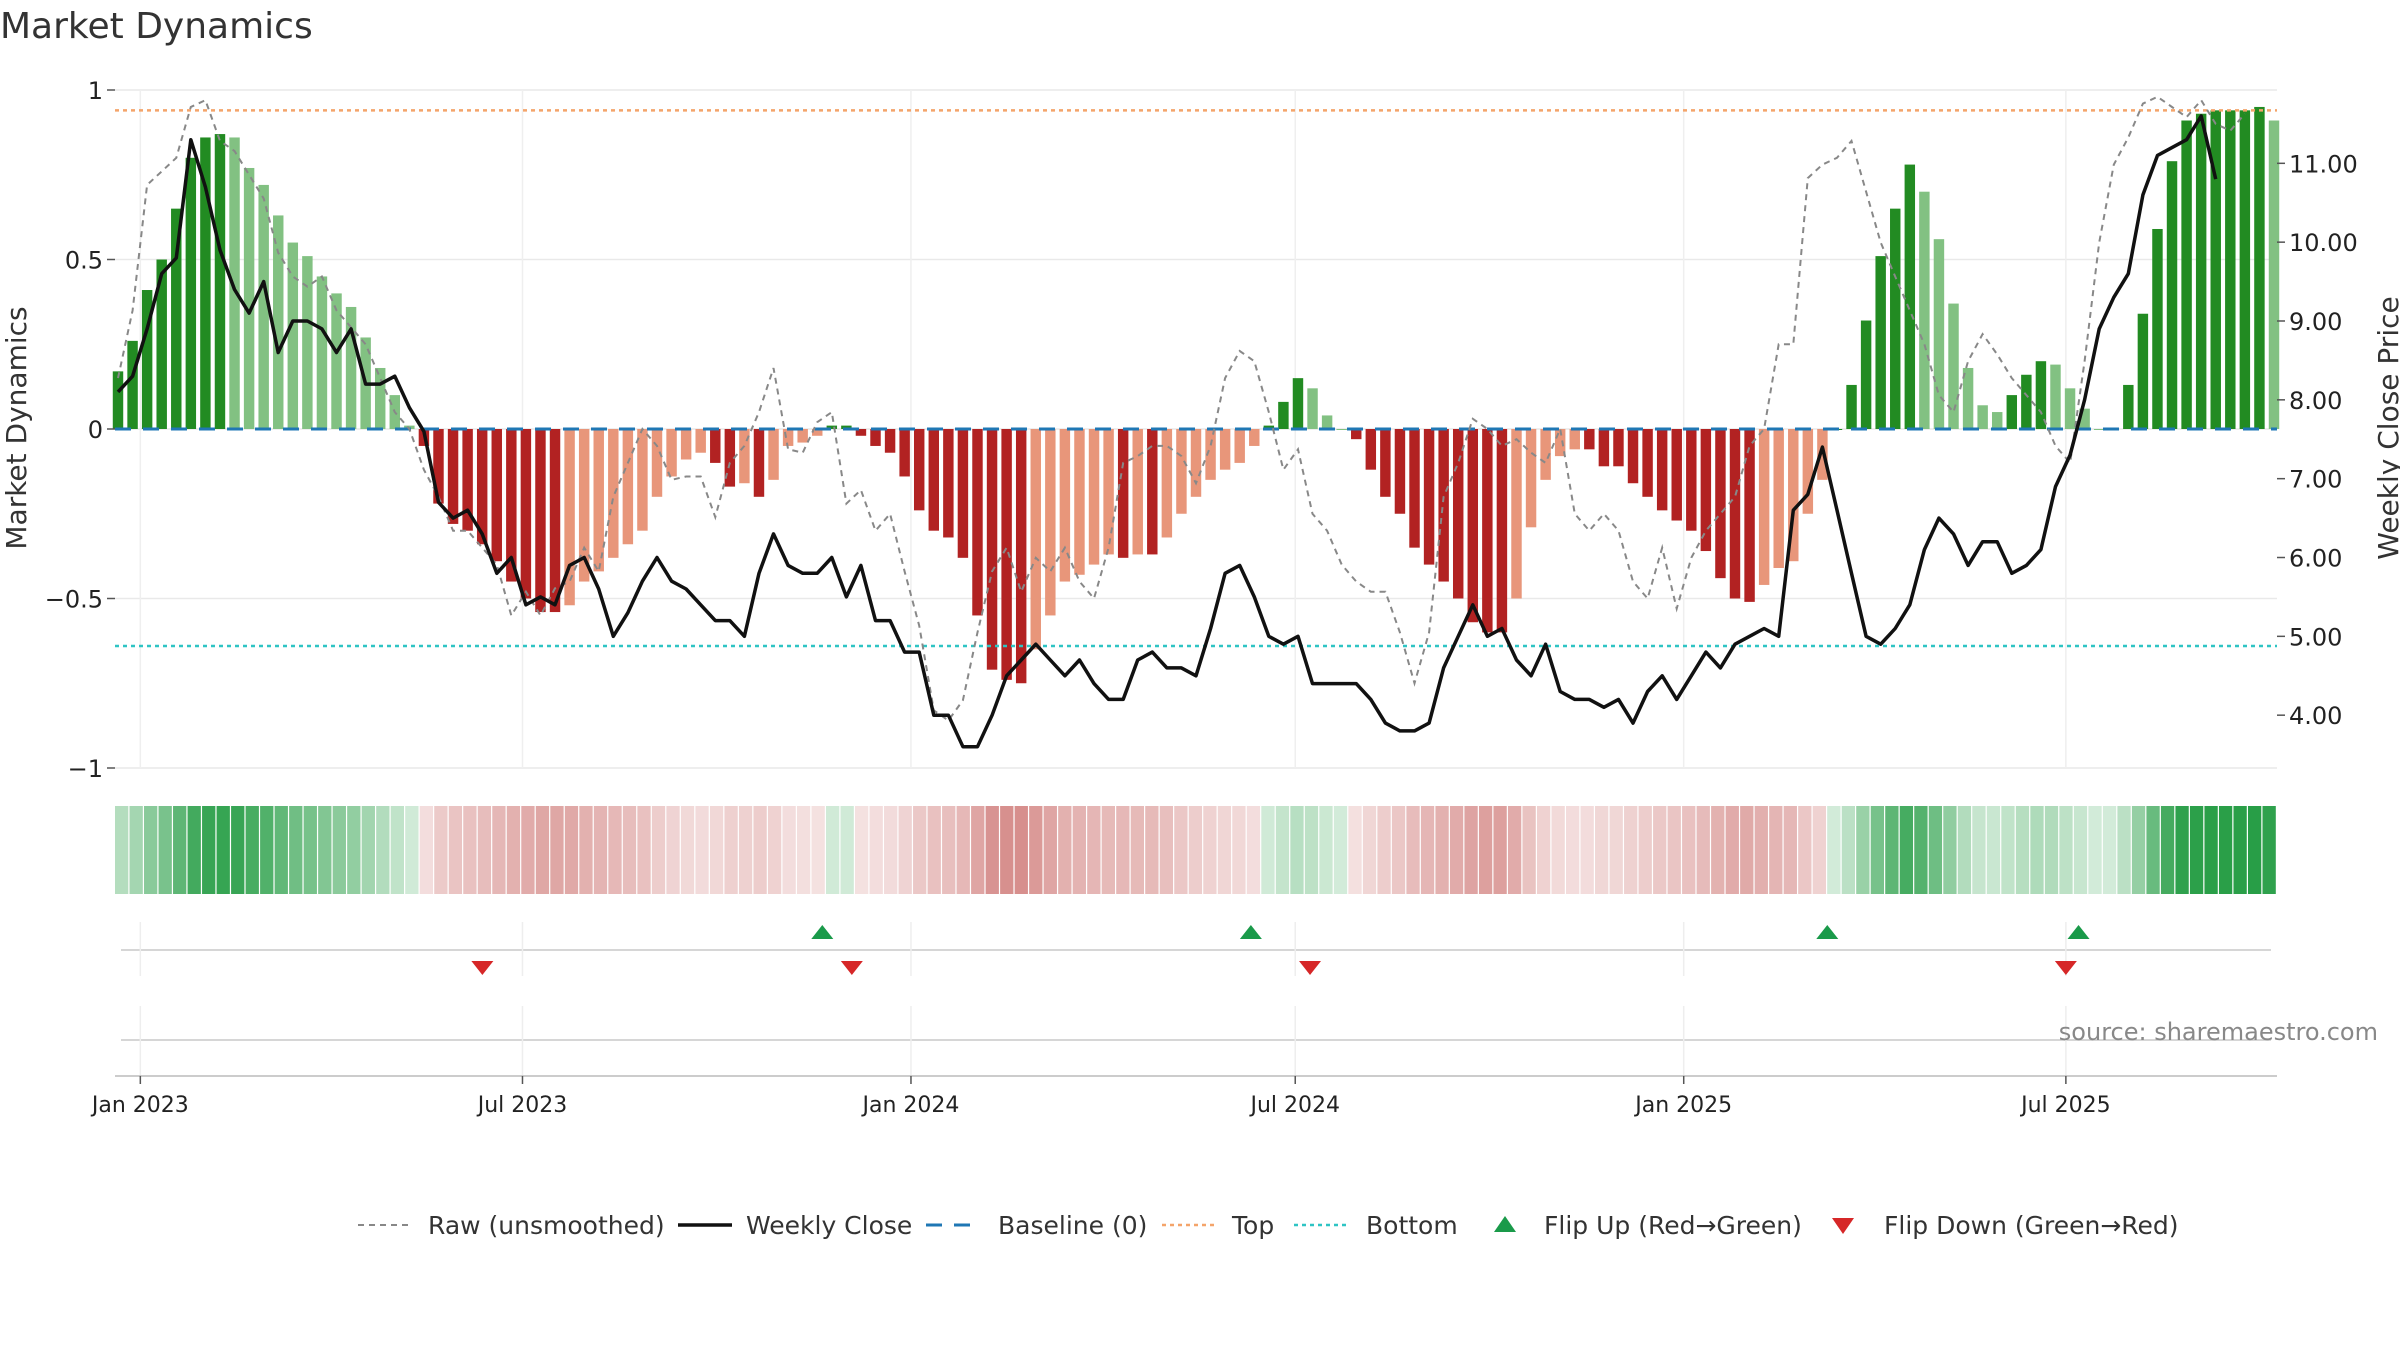 The image size is (2400, 1350). I want to click on legend-item: Flip Up (Red→Green), so click(1648, 1225).